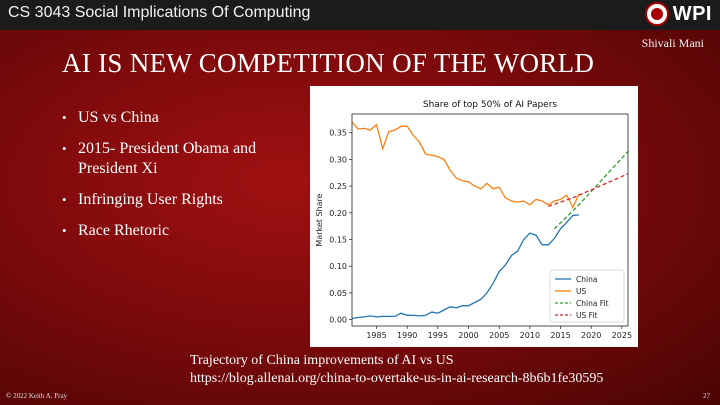  Describe the element at coordinates (499, 335) in the screenshot. I see `x-tick-label: 2005` at that location.